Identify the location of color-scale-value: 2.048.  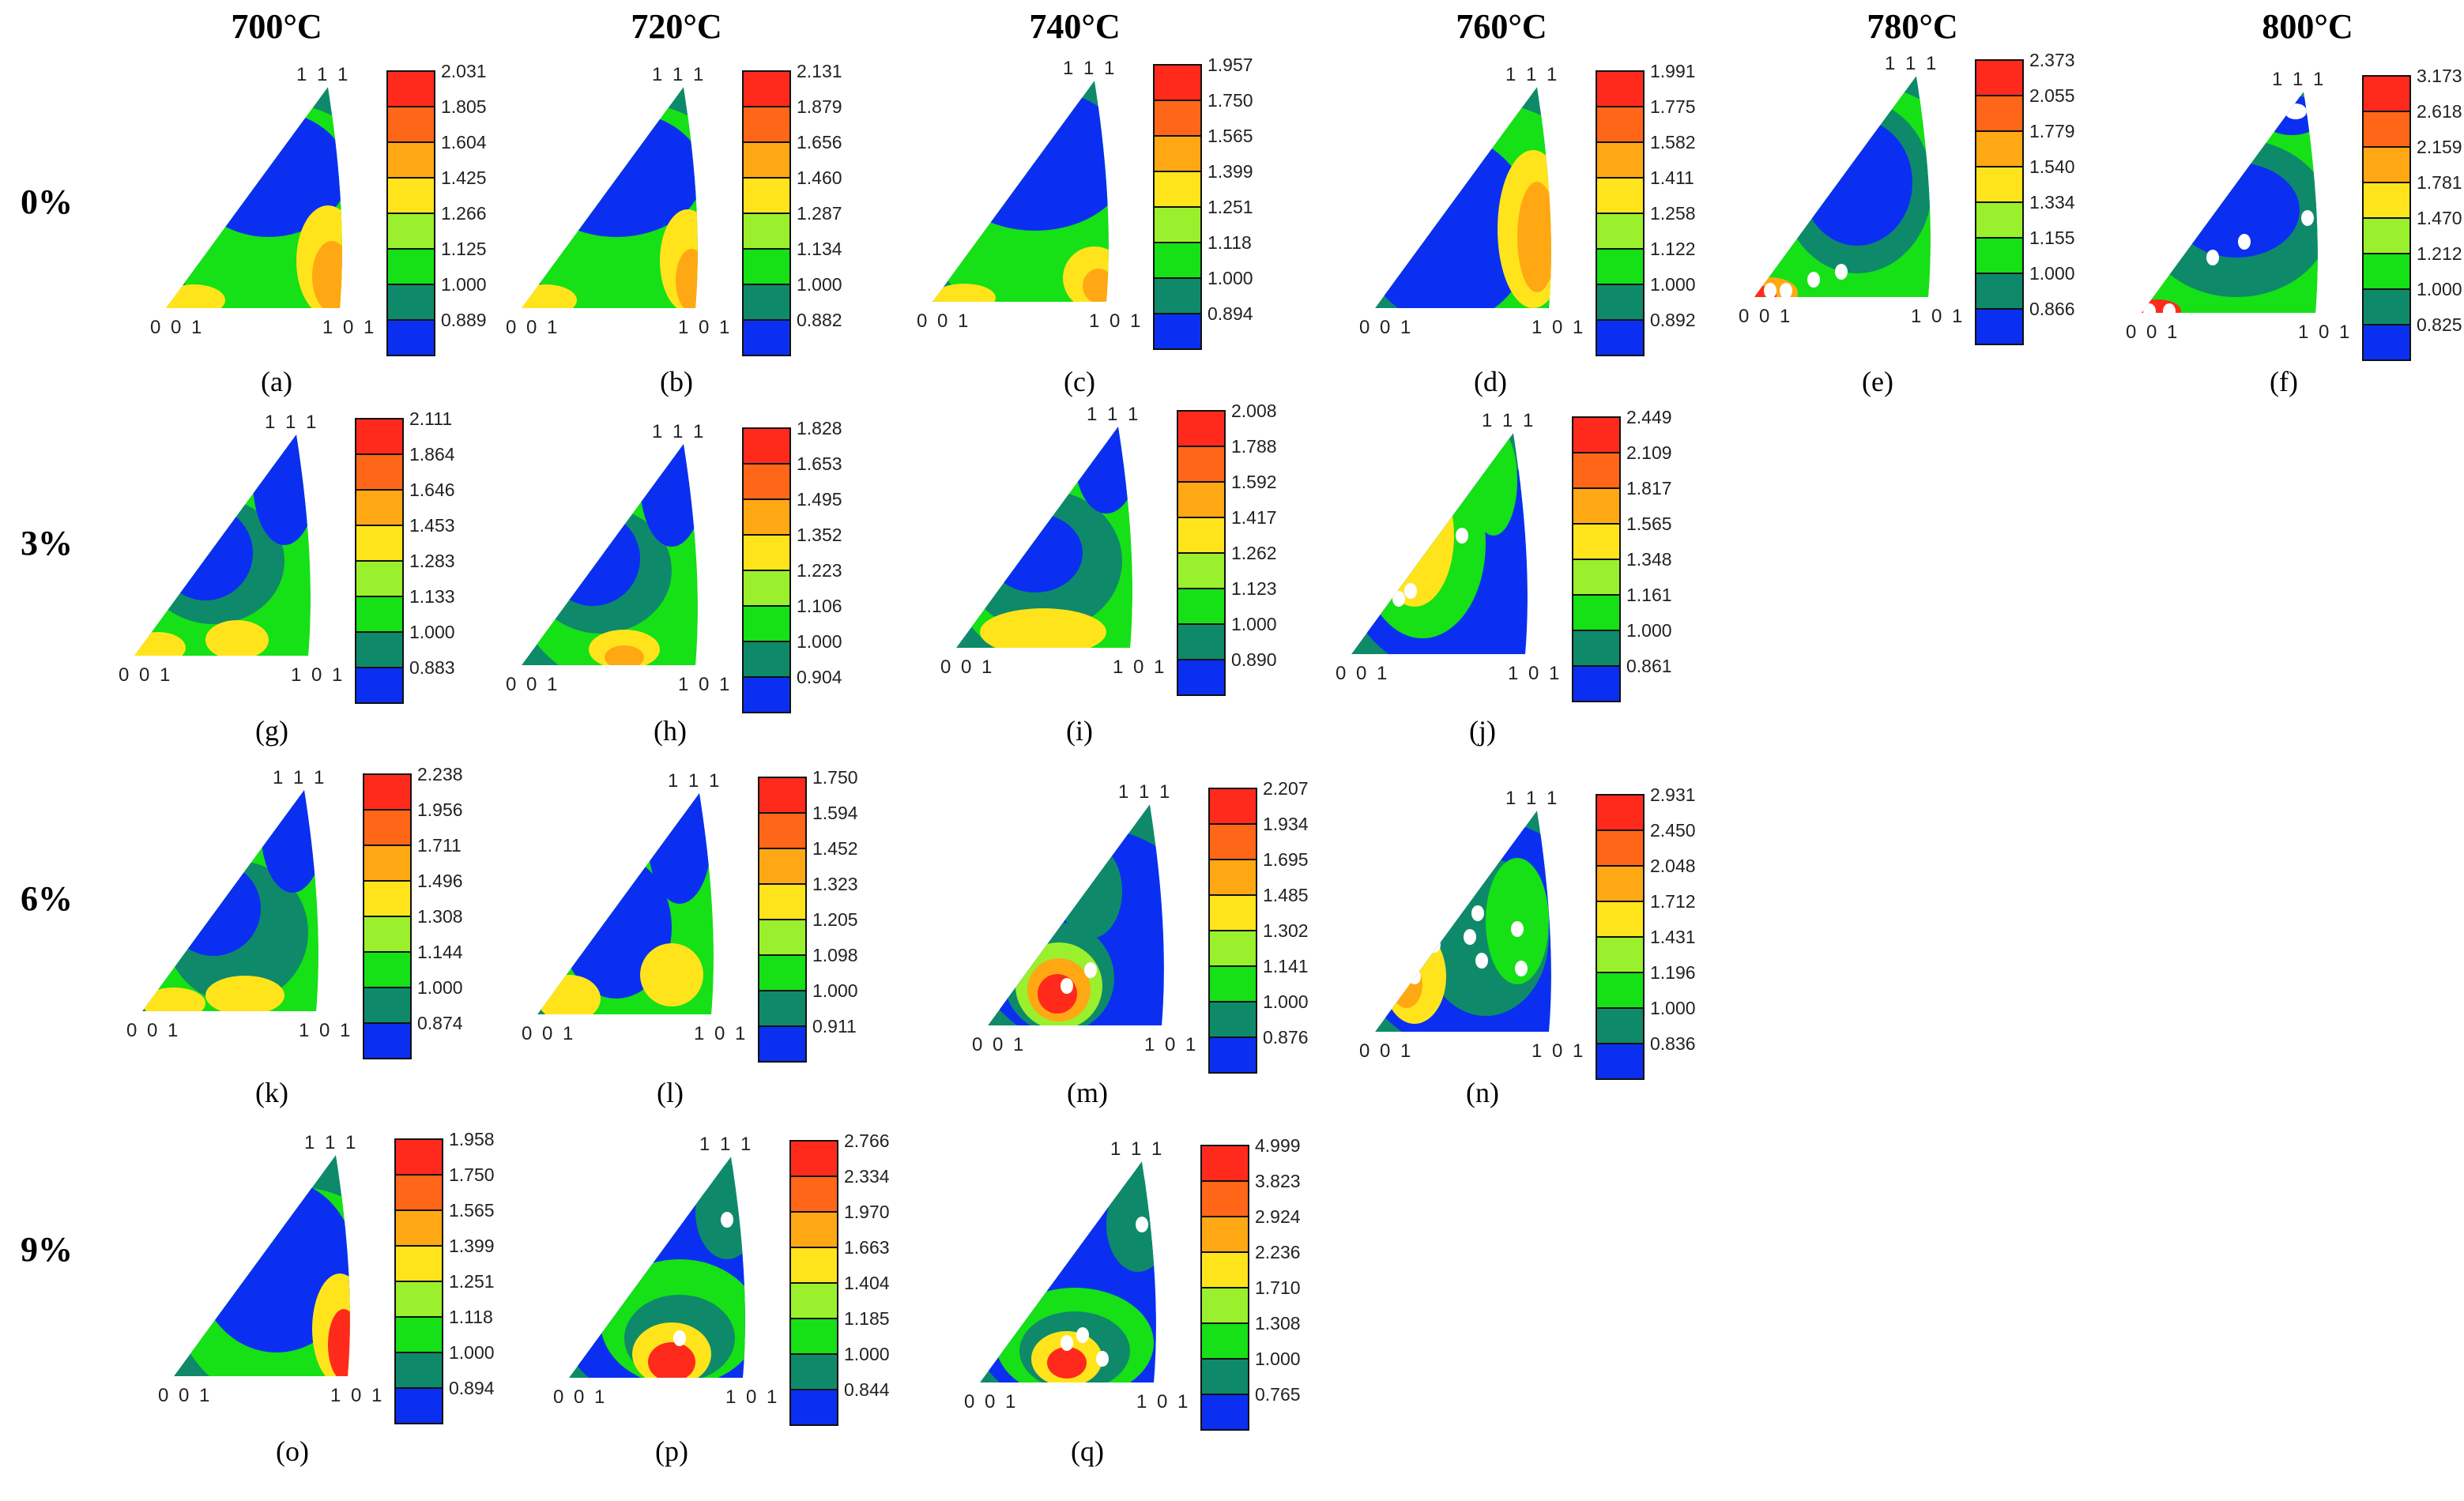
(1673, 866).